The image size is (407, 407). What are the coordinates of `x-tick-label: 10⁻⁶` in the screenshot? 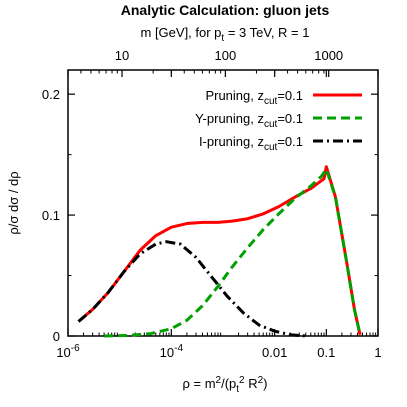 It's located at (68, 351).